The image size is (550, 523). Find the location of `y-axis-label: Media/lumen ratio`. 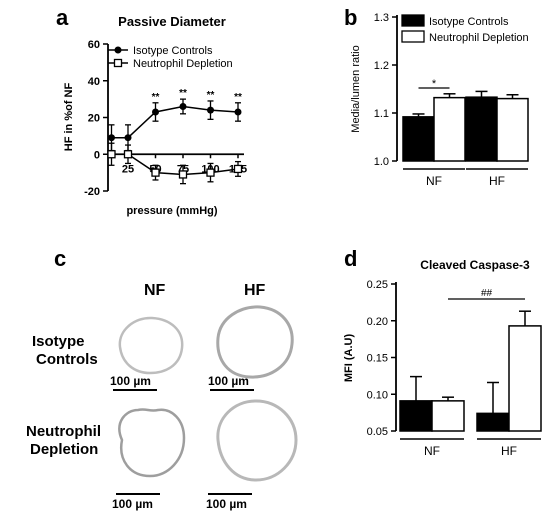

y-axis-label: Media/lumen ratio is located at coordinates (356, 88).